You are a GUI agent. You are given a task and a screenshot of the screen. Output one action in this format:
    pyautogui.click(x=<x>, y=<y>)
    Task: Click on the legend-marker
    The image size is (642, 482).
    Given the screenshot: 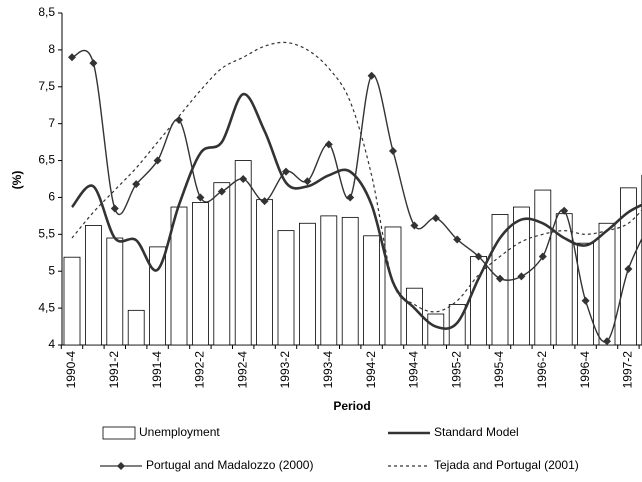 What is the action you would take?
    pyautogui.click(x=121, y=466)
    